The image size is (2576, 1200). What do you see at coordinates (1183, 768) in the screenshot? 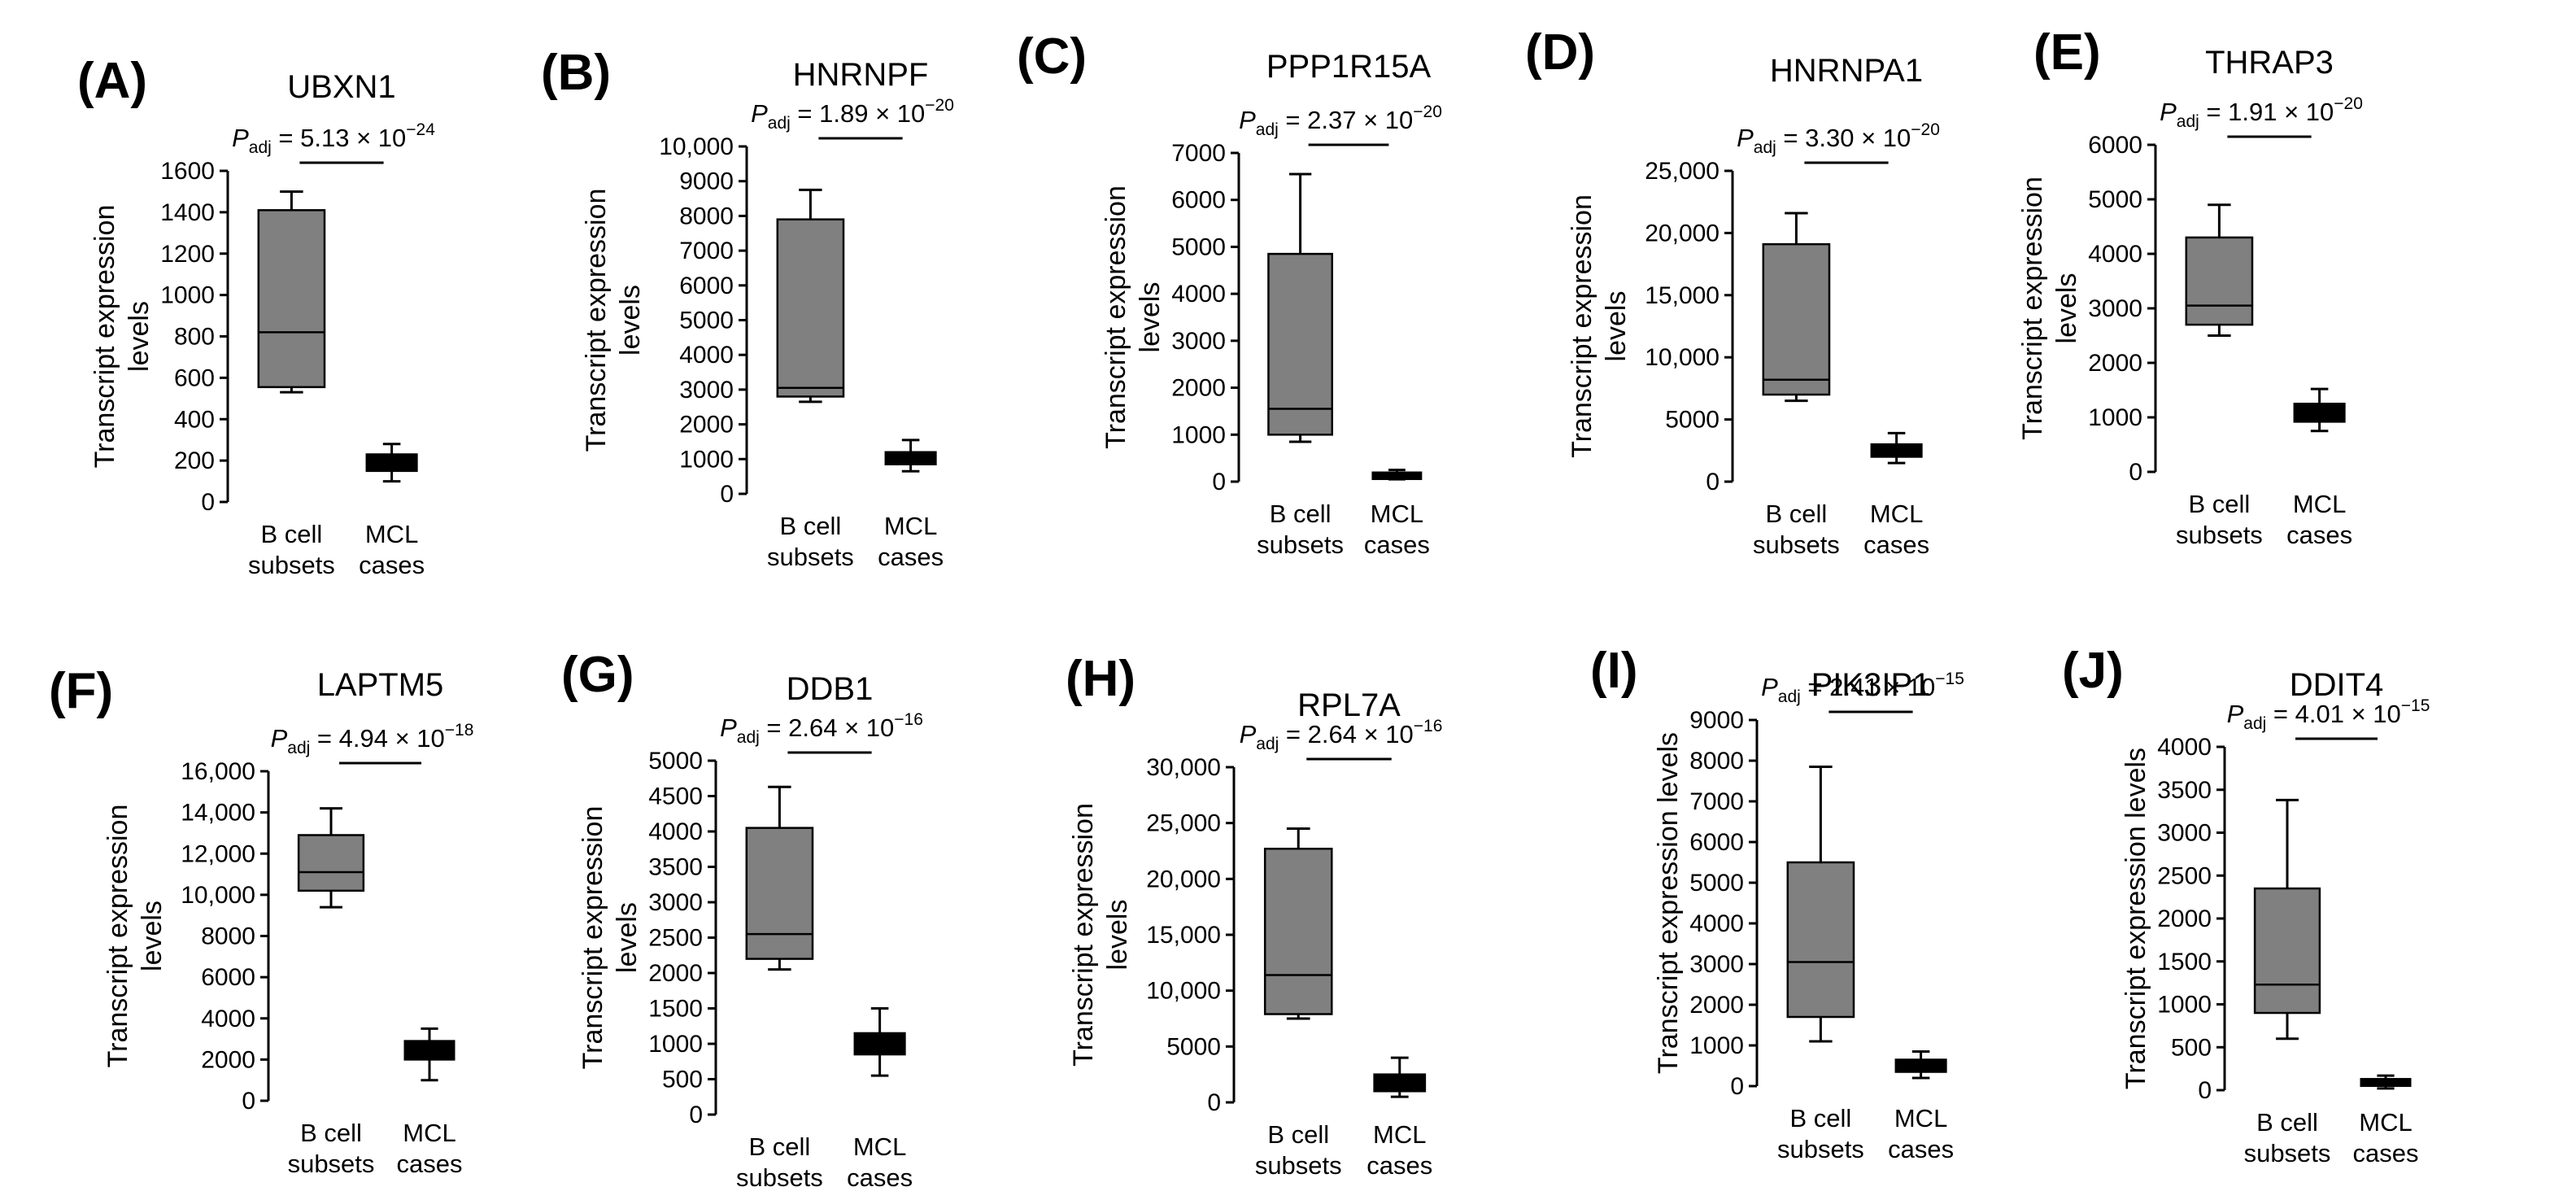
I see `y-tick-label: 30,000` at bounding box center [1183, 768].